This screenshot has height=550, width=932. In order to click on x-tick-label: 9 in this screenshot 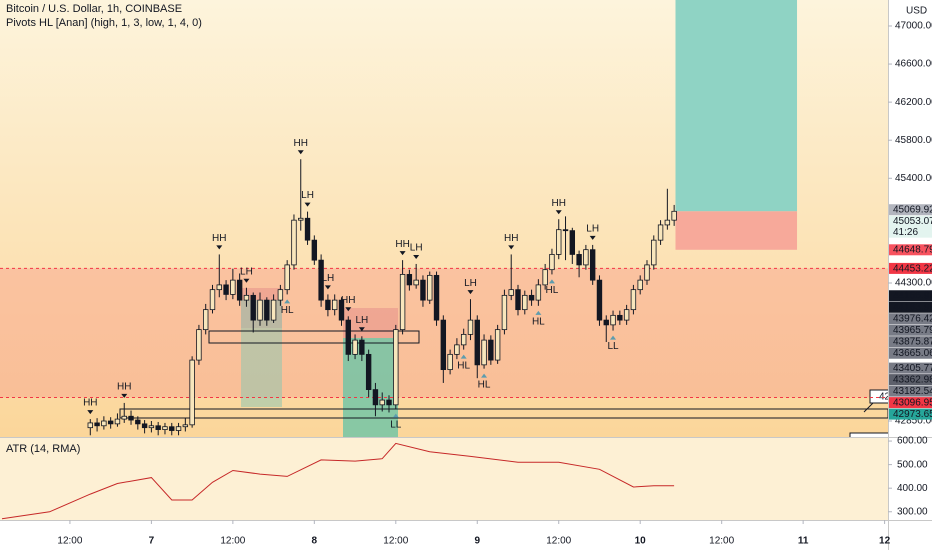, I will do `click(477, 541)`.